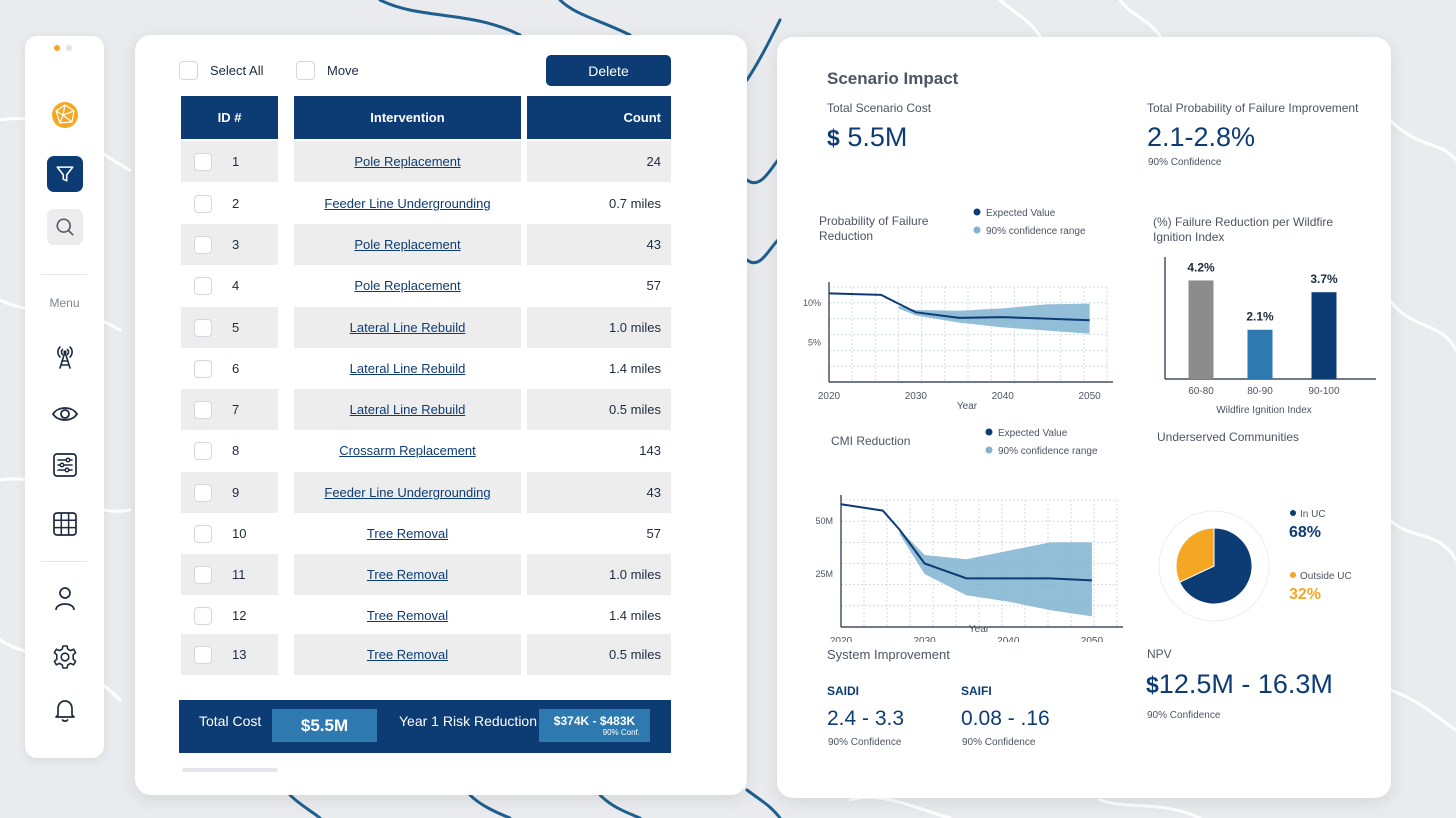 Image resolution: width=1456 pixels, height=818 pixels. I want to click on count-cell: 24, so click(599, 161).